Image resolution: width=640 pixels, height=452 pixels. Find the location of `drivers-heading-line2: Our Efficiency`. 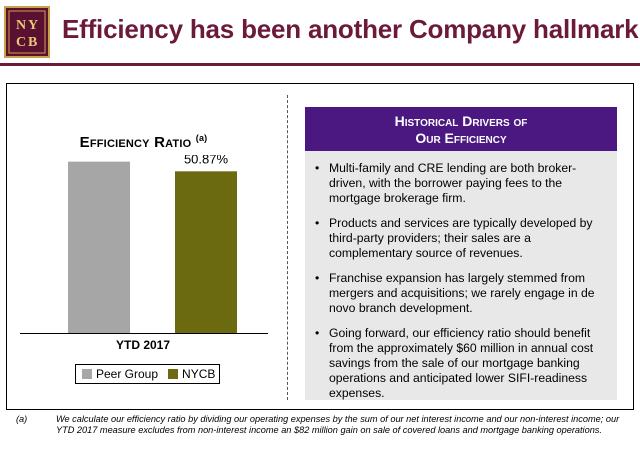

drivers-heading-line2: Our Efficiency is located at coordinates (461, 138).